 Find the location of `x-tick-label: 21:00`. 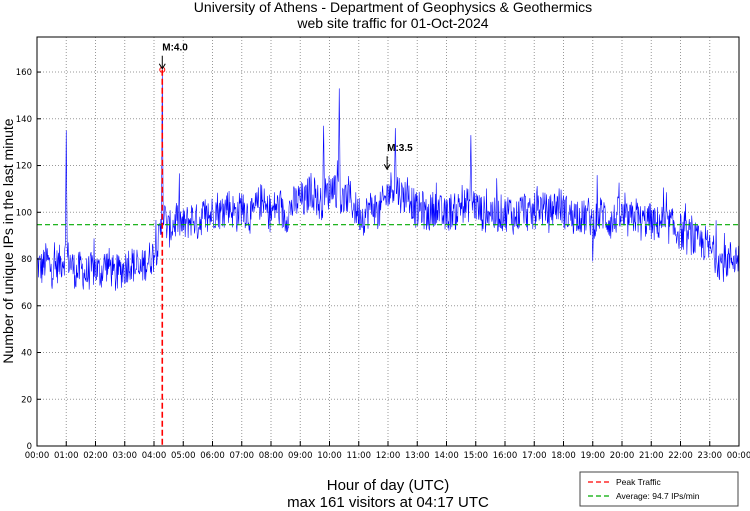

x-tick-label: 21:00 is located at coordinates (651, 456).